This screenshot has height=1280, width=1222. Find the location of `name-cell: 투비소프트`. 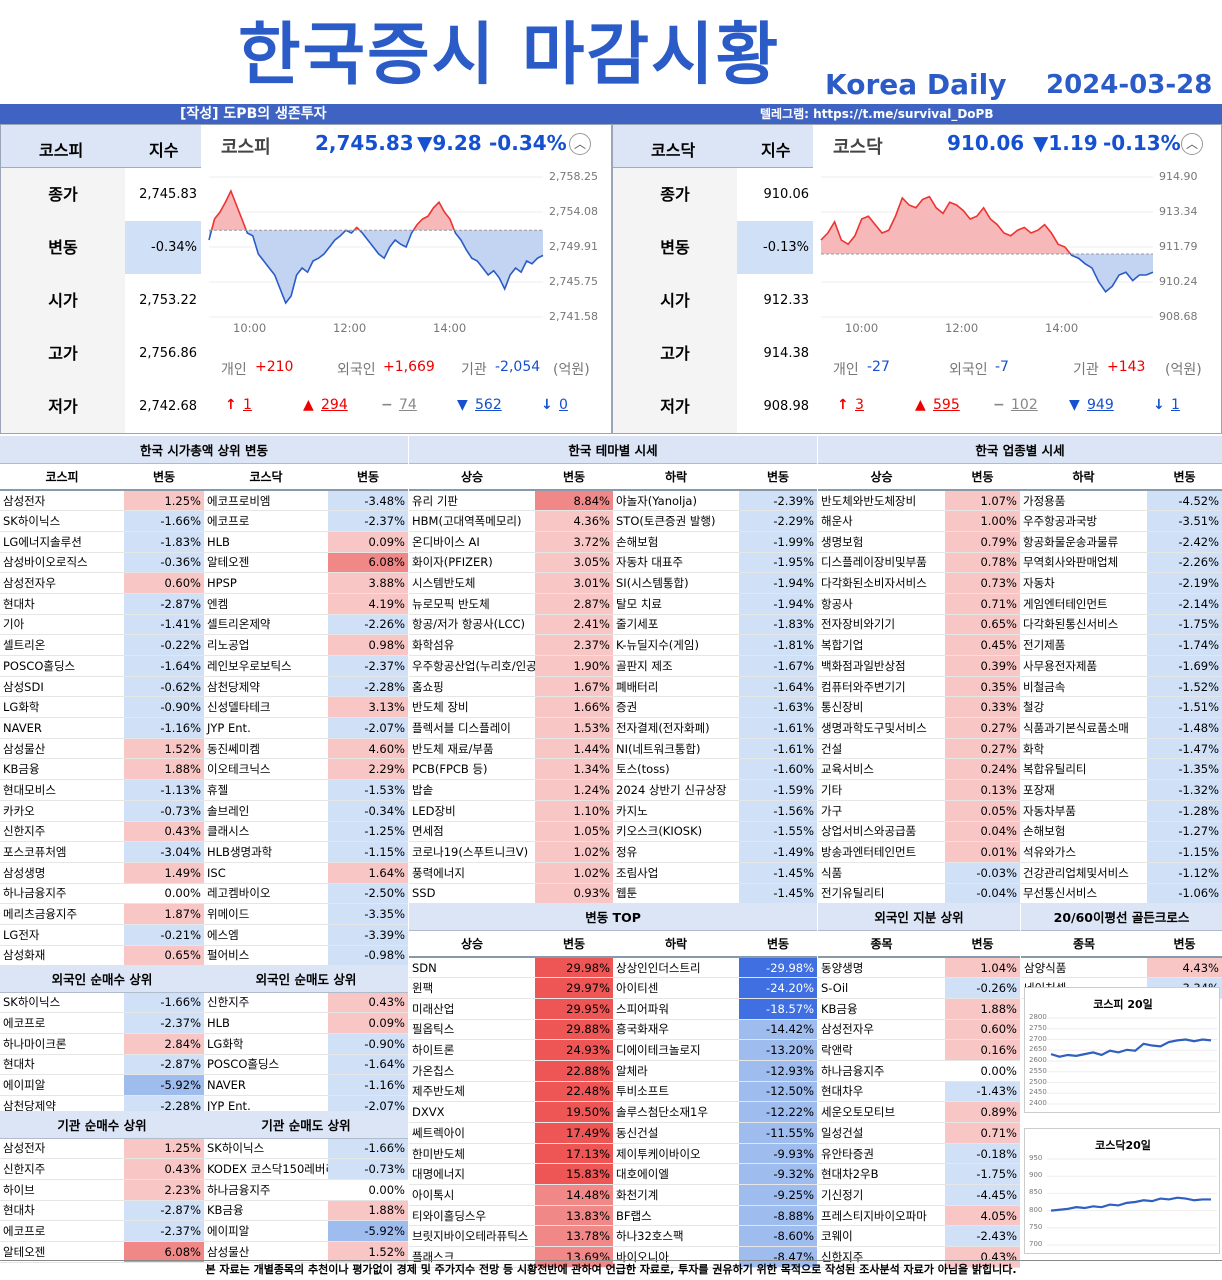

name-cell: 투비소프트 is located at coordinates (676, 1092).